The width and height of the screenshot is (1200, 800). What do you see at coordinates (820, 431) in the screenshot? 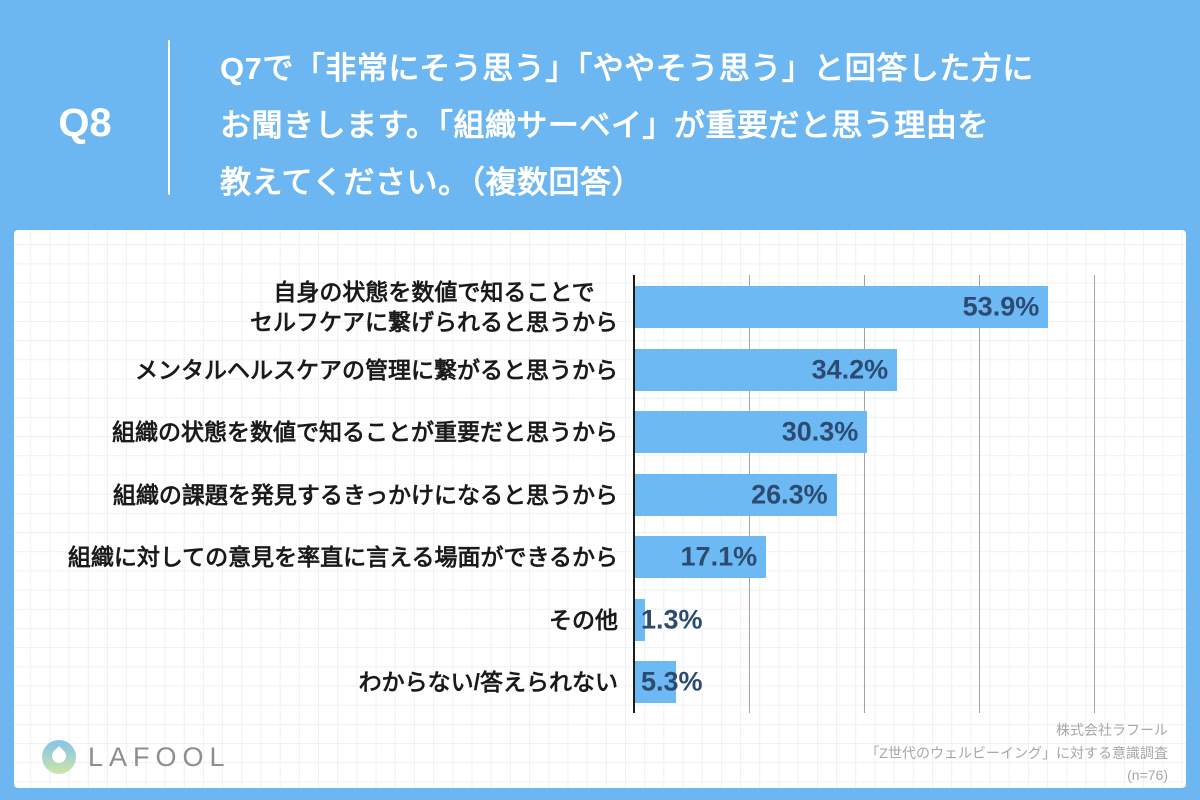
I see `value-label: 30.3%` at bounding box center [820, 431].